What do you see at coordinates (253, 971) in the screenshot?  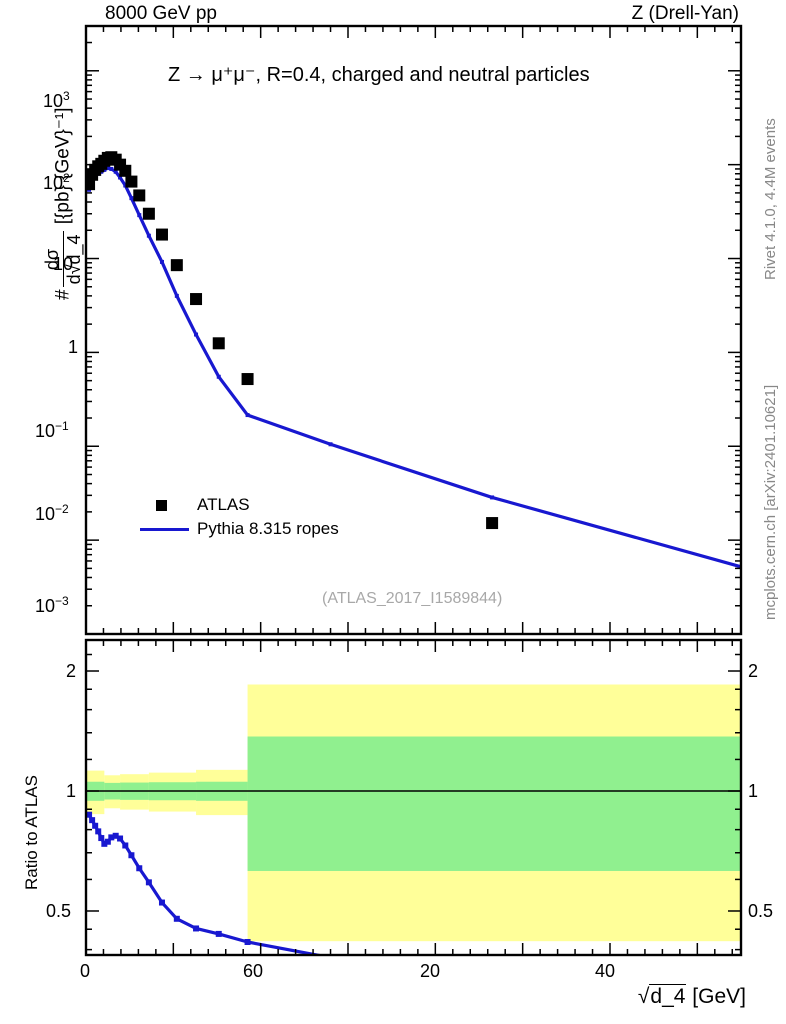 I see `xtick-60: 60` at bounding box center [253, 971].